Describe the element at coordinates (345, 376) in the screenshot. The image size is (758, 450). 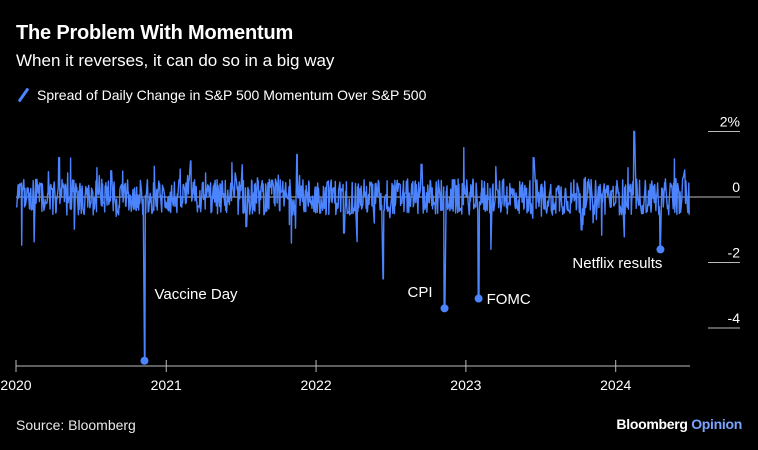
I see `x-axis: 2020 2021 2022 2023 2024` at that location.